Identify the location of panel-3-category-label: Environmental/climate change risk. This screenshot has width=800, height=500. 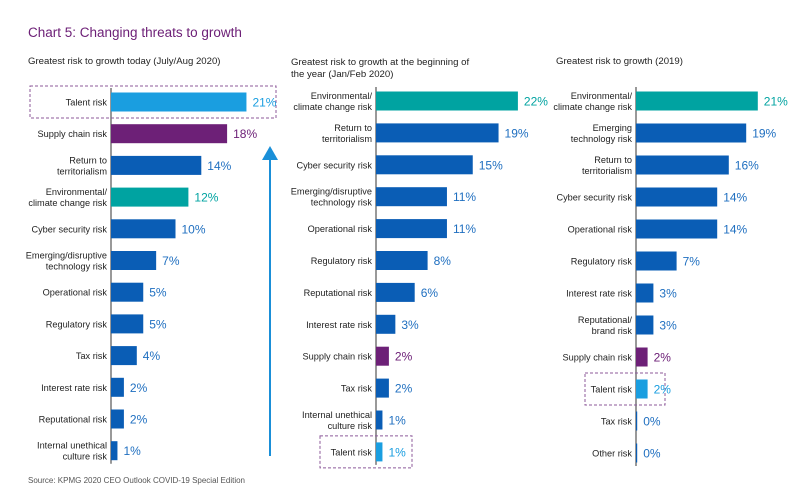
(592, 101).